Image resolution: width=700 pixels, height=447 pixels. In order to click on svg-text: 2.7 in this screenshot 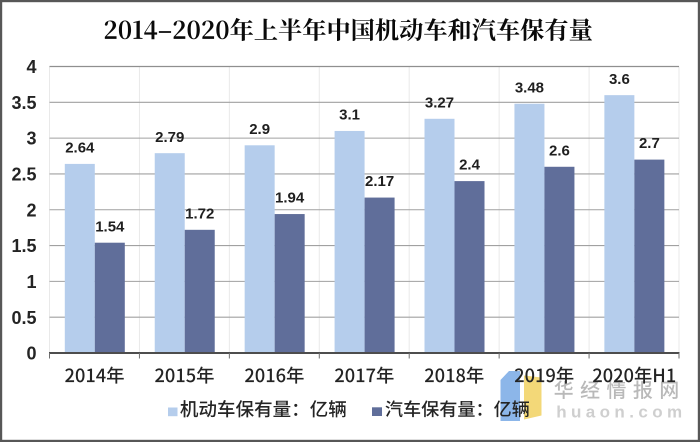, I will do `click(649, 143)`.